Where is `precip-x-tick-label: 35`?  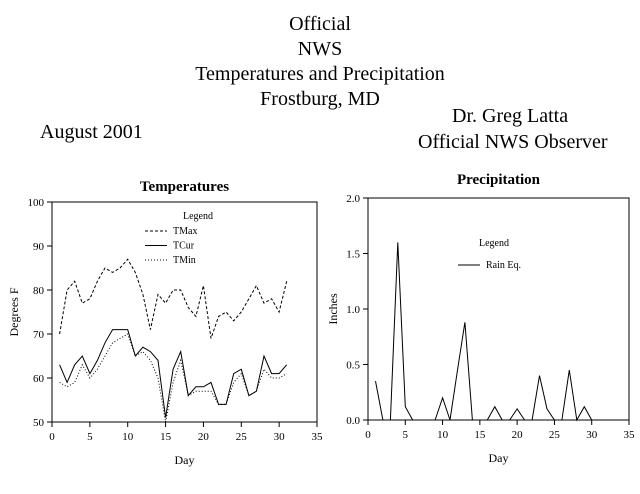
precip-x-tick-label: 35 is located at coordinates (630, 435).